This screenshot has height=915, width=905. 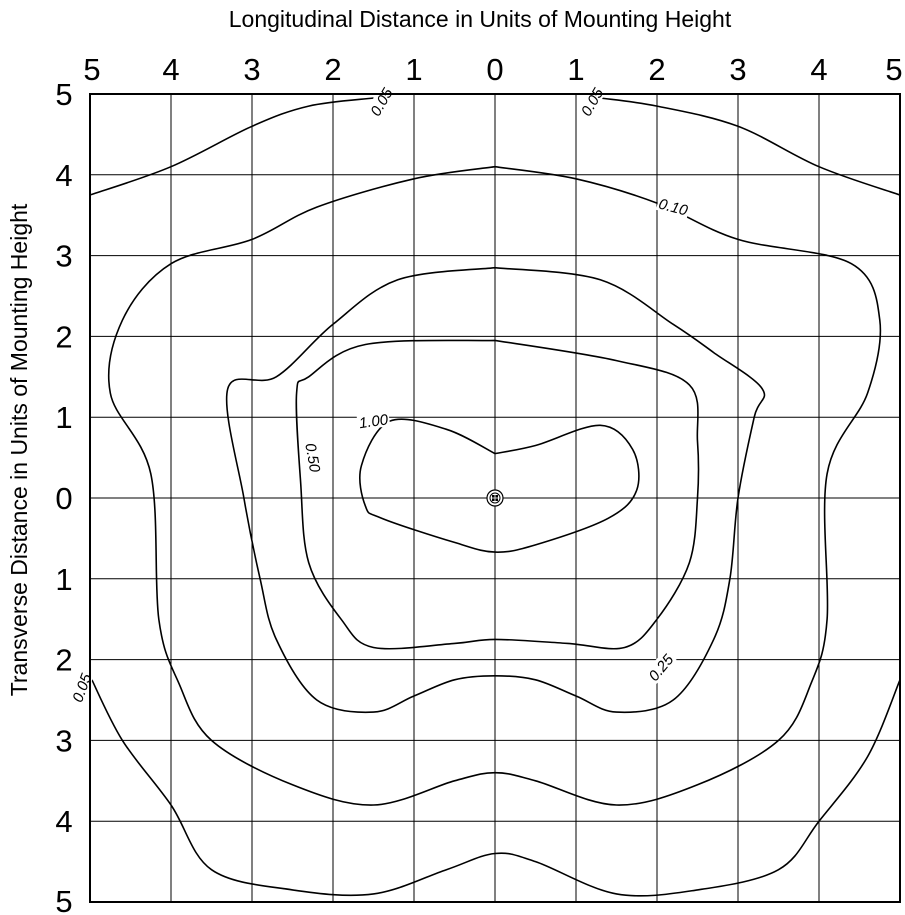 I want to click on x-tick-label: 0, so click(x=494, y=69).